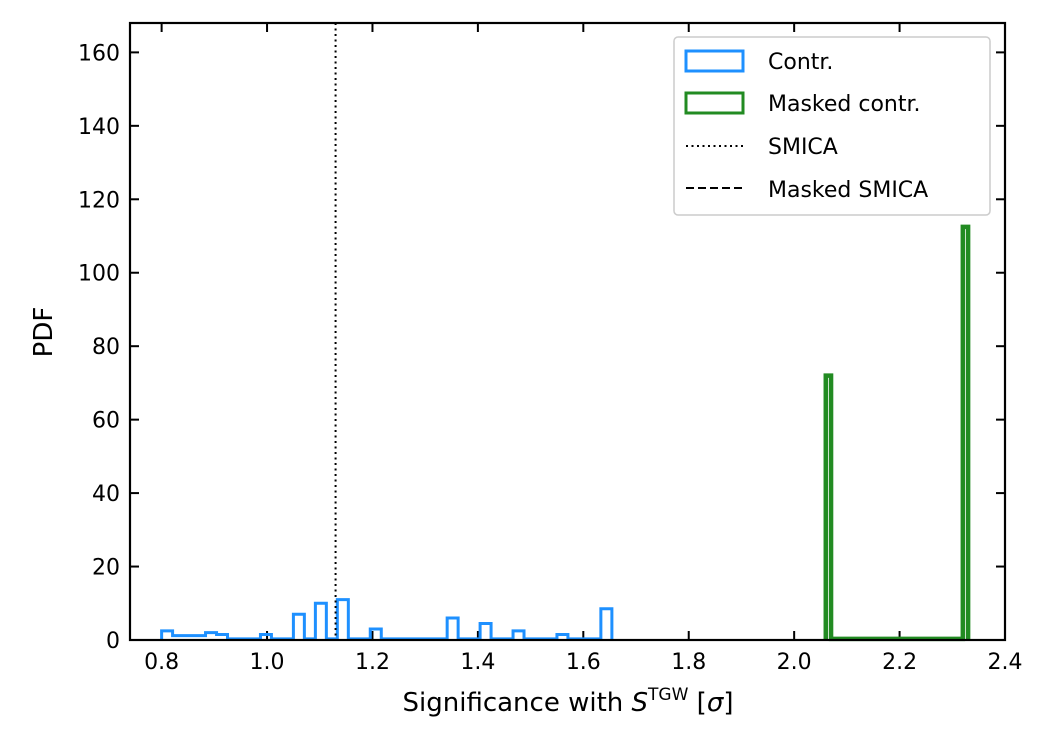 This screenshot has height=750, width=1050. Describe the element at coordinates (99, 274) in the screenshot. I see `y-tick-label: 100` at that location.